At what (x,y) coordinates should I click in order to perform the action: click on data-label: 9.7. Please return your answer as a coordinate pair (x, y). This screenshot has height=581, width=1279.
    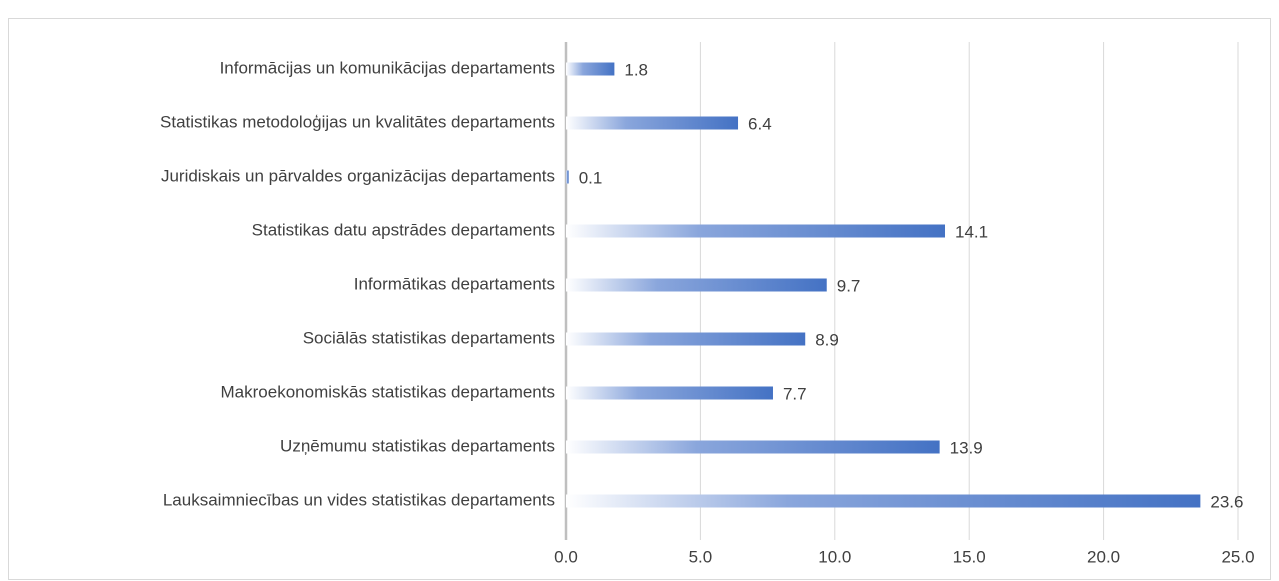
    Looking at the image, I should click on (849, 285).